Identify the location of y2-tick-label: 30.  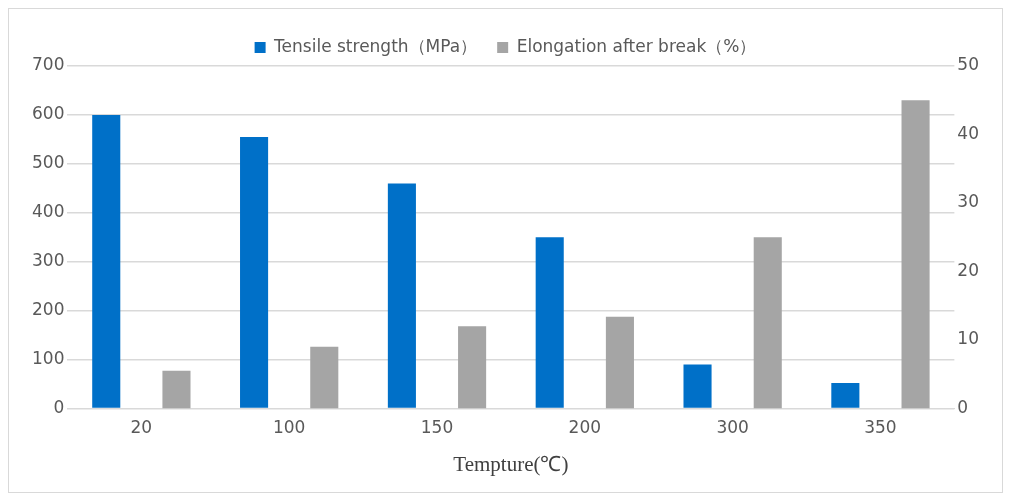
(968, 201).